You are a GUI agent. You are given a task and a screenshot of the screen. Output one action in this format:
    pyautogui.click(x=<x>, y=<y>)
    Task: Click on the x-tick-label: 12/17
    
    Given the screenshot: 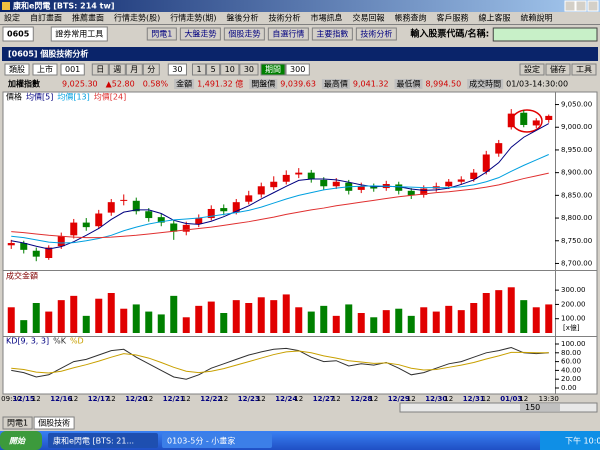 What is the action you would take?
    pyautogui.click(x=99, y=399)
    